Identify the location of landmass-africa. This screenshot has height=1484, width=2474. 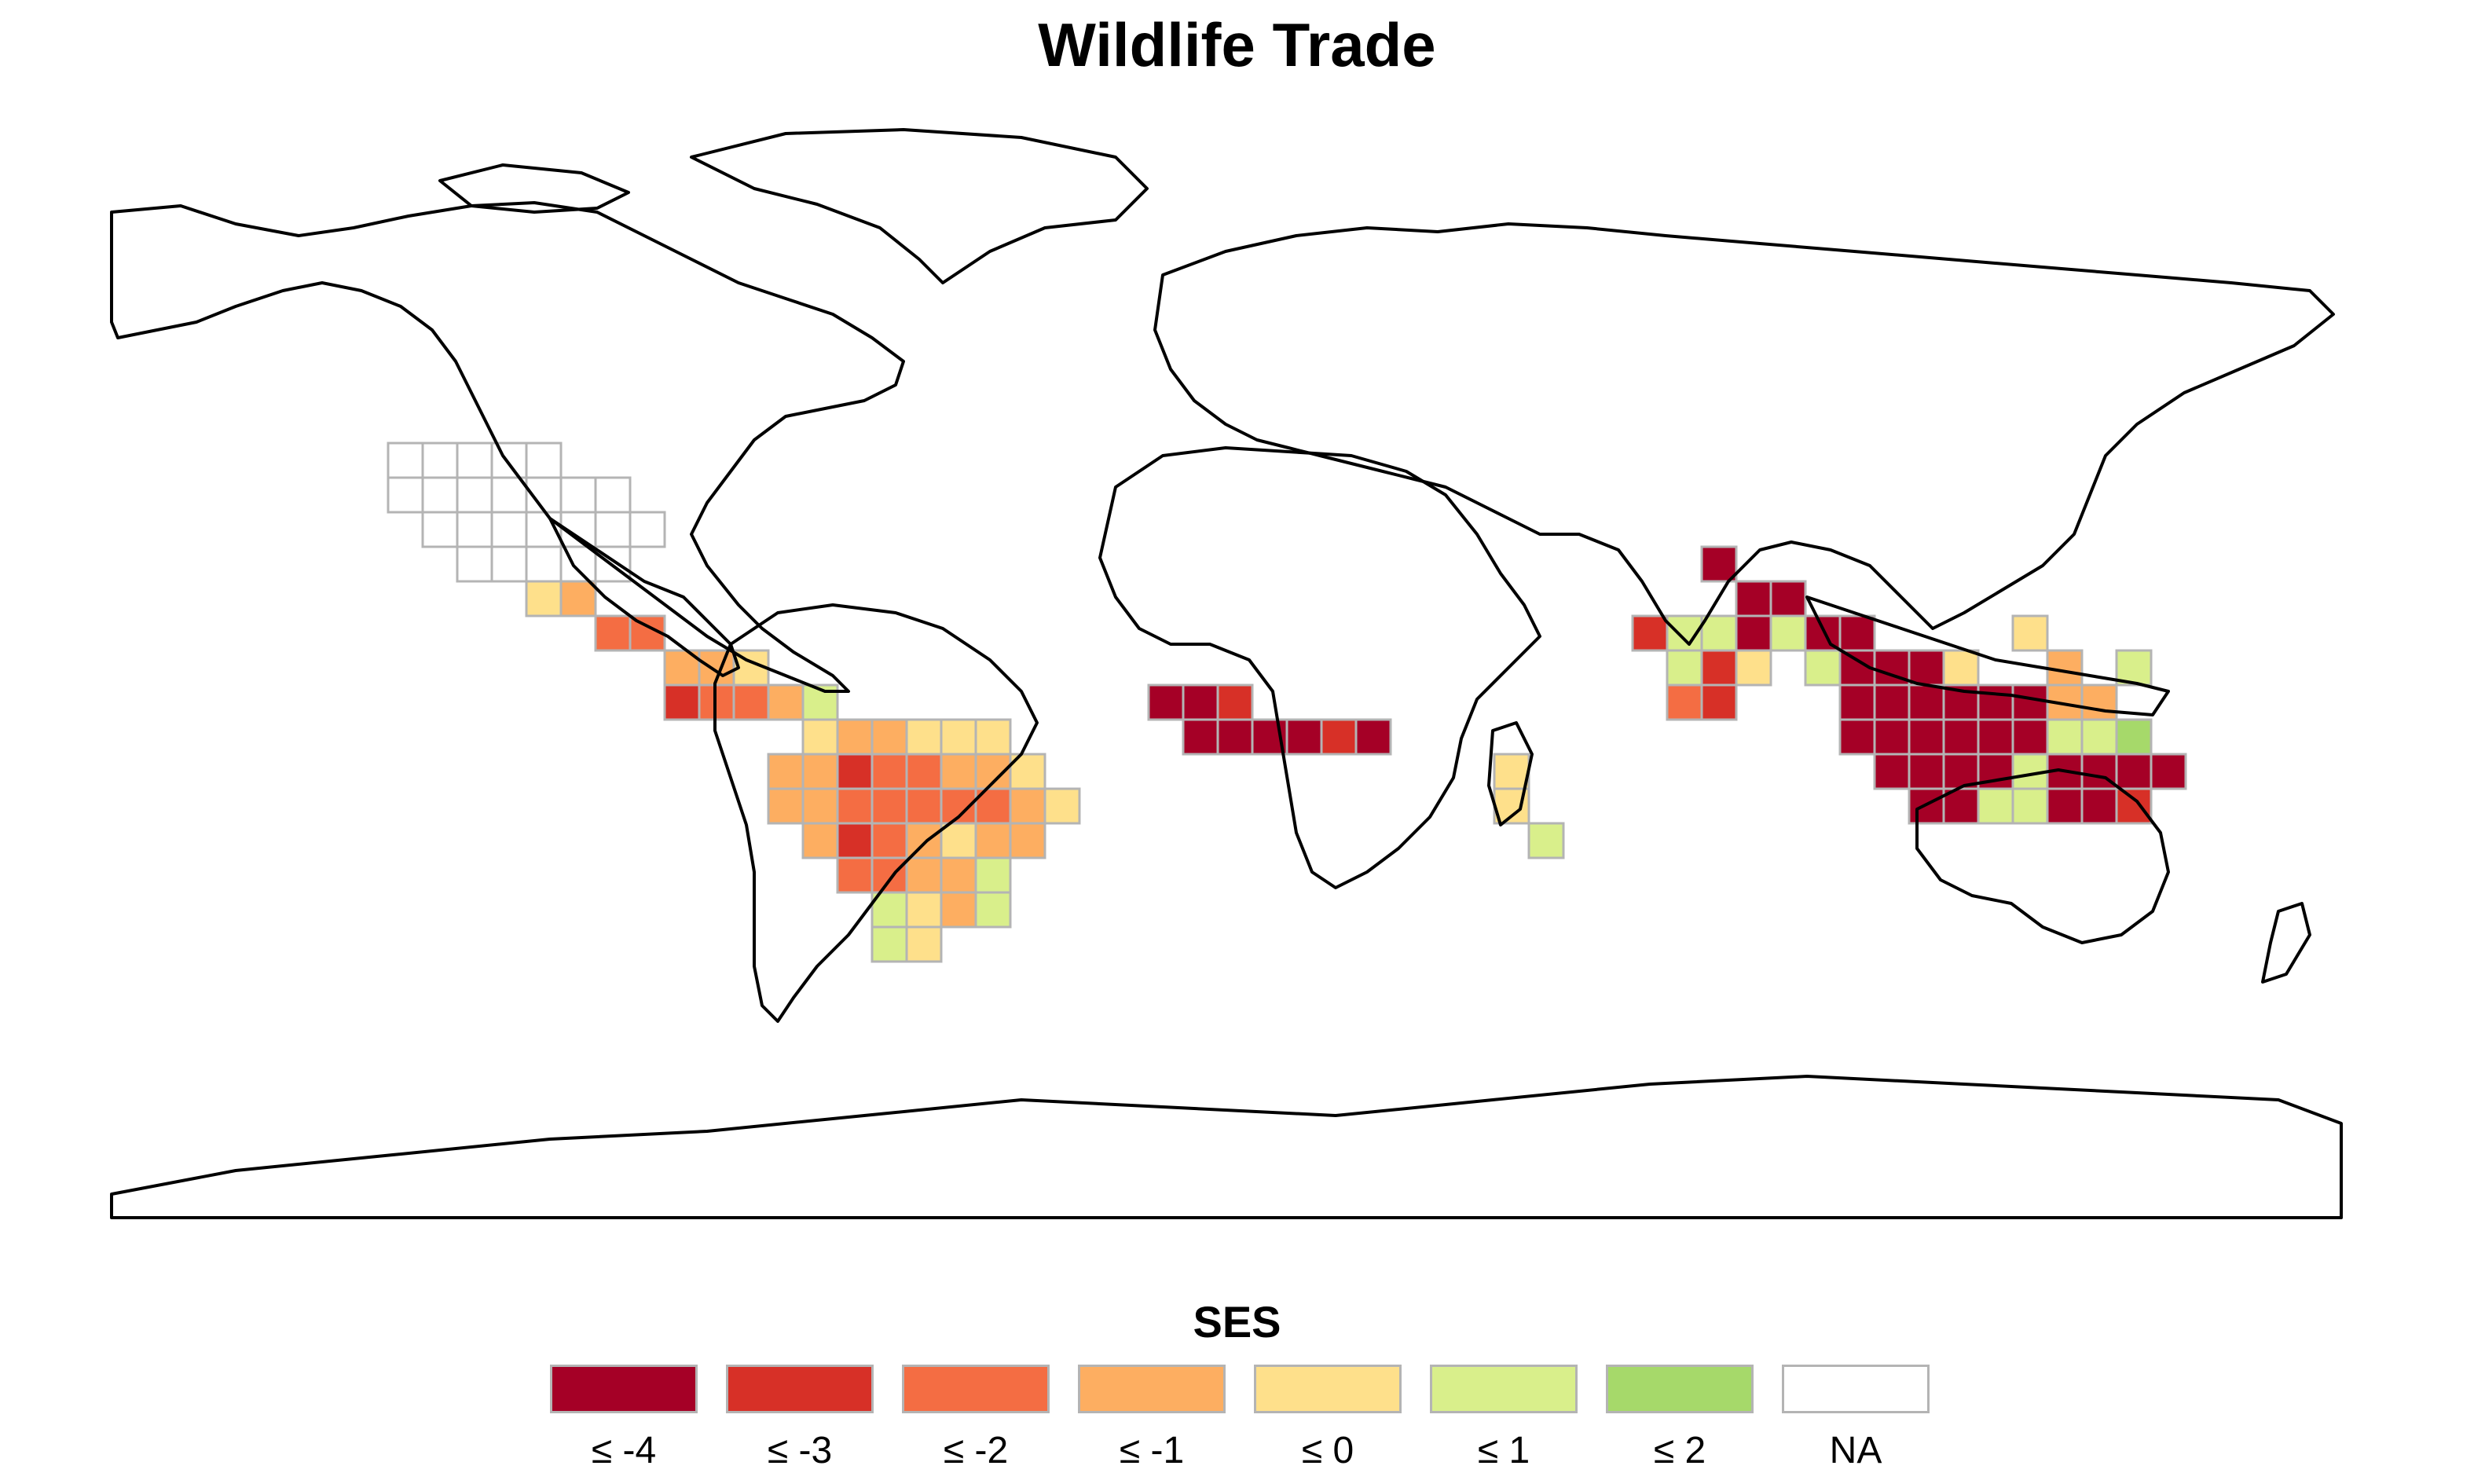
(1319, 667).